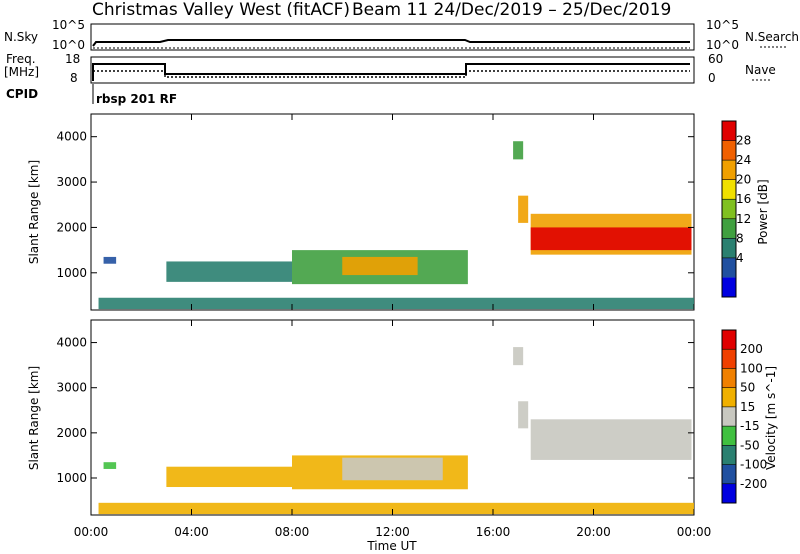  Describe the element at coordinates (392, 37) in the screenshot. I see `nsky-frame` at that location.